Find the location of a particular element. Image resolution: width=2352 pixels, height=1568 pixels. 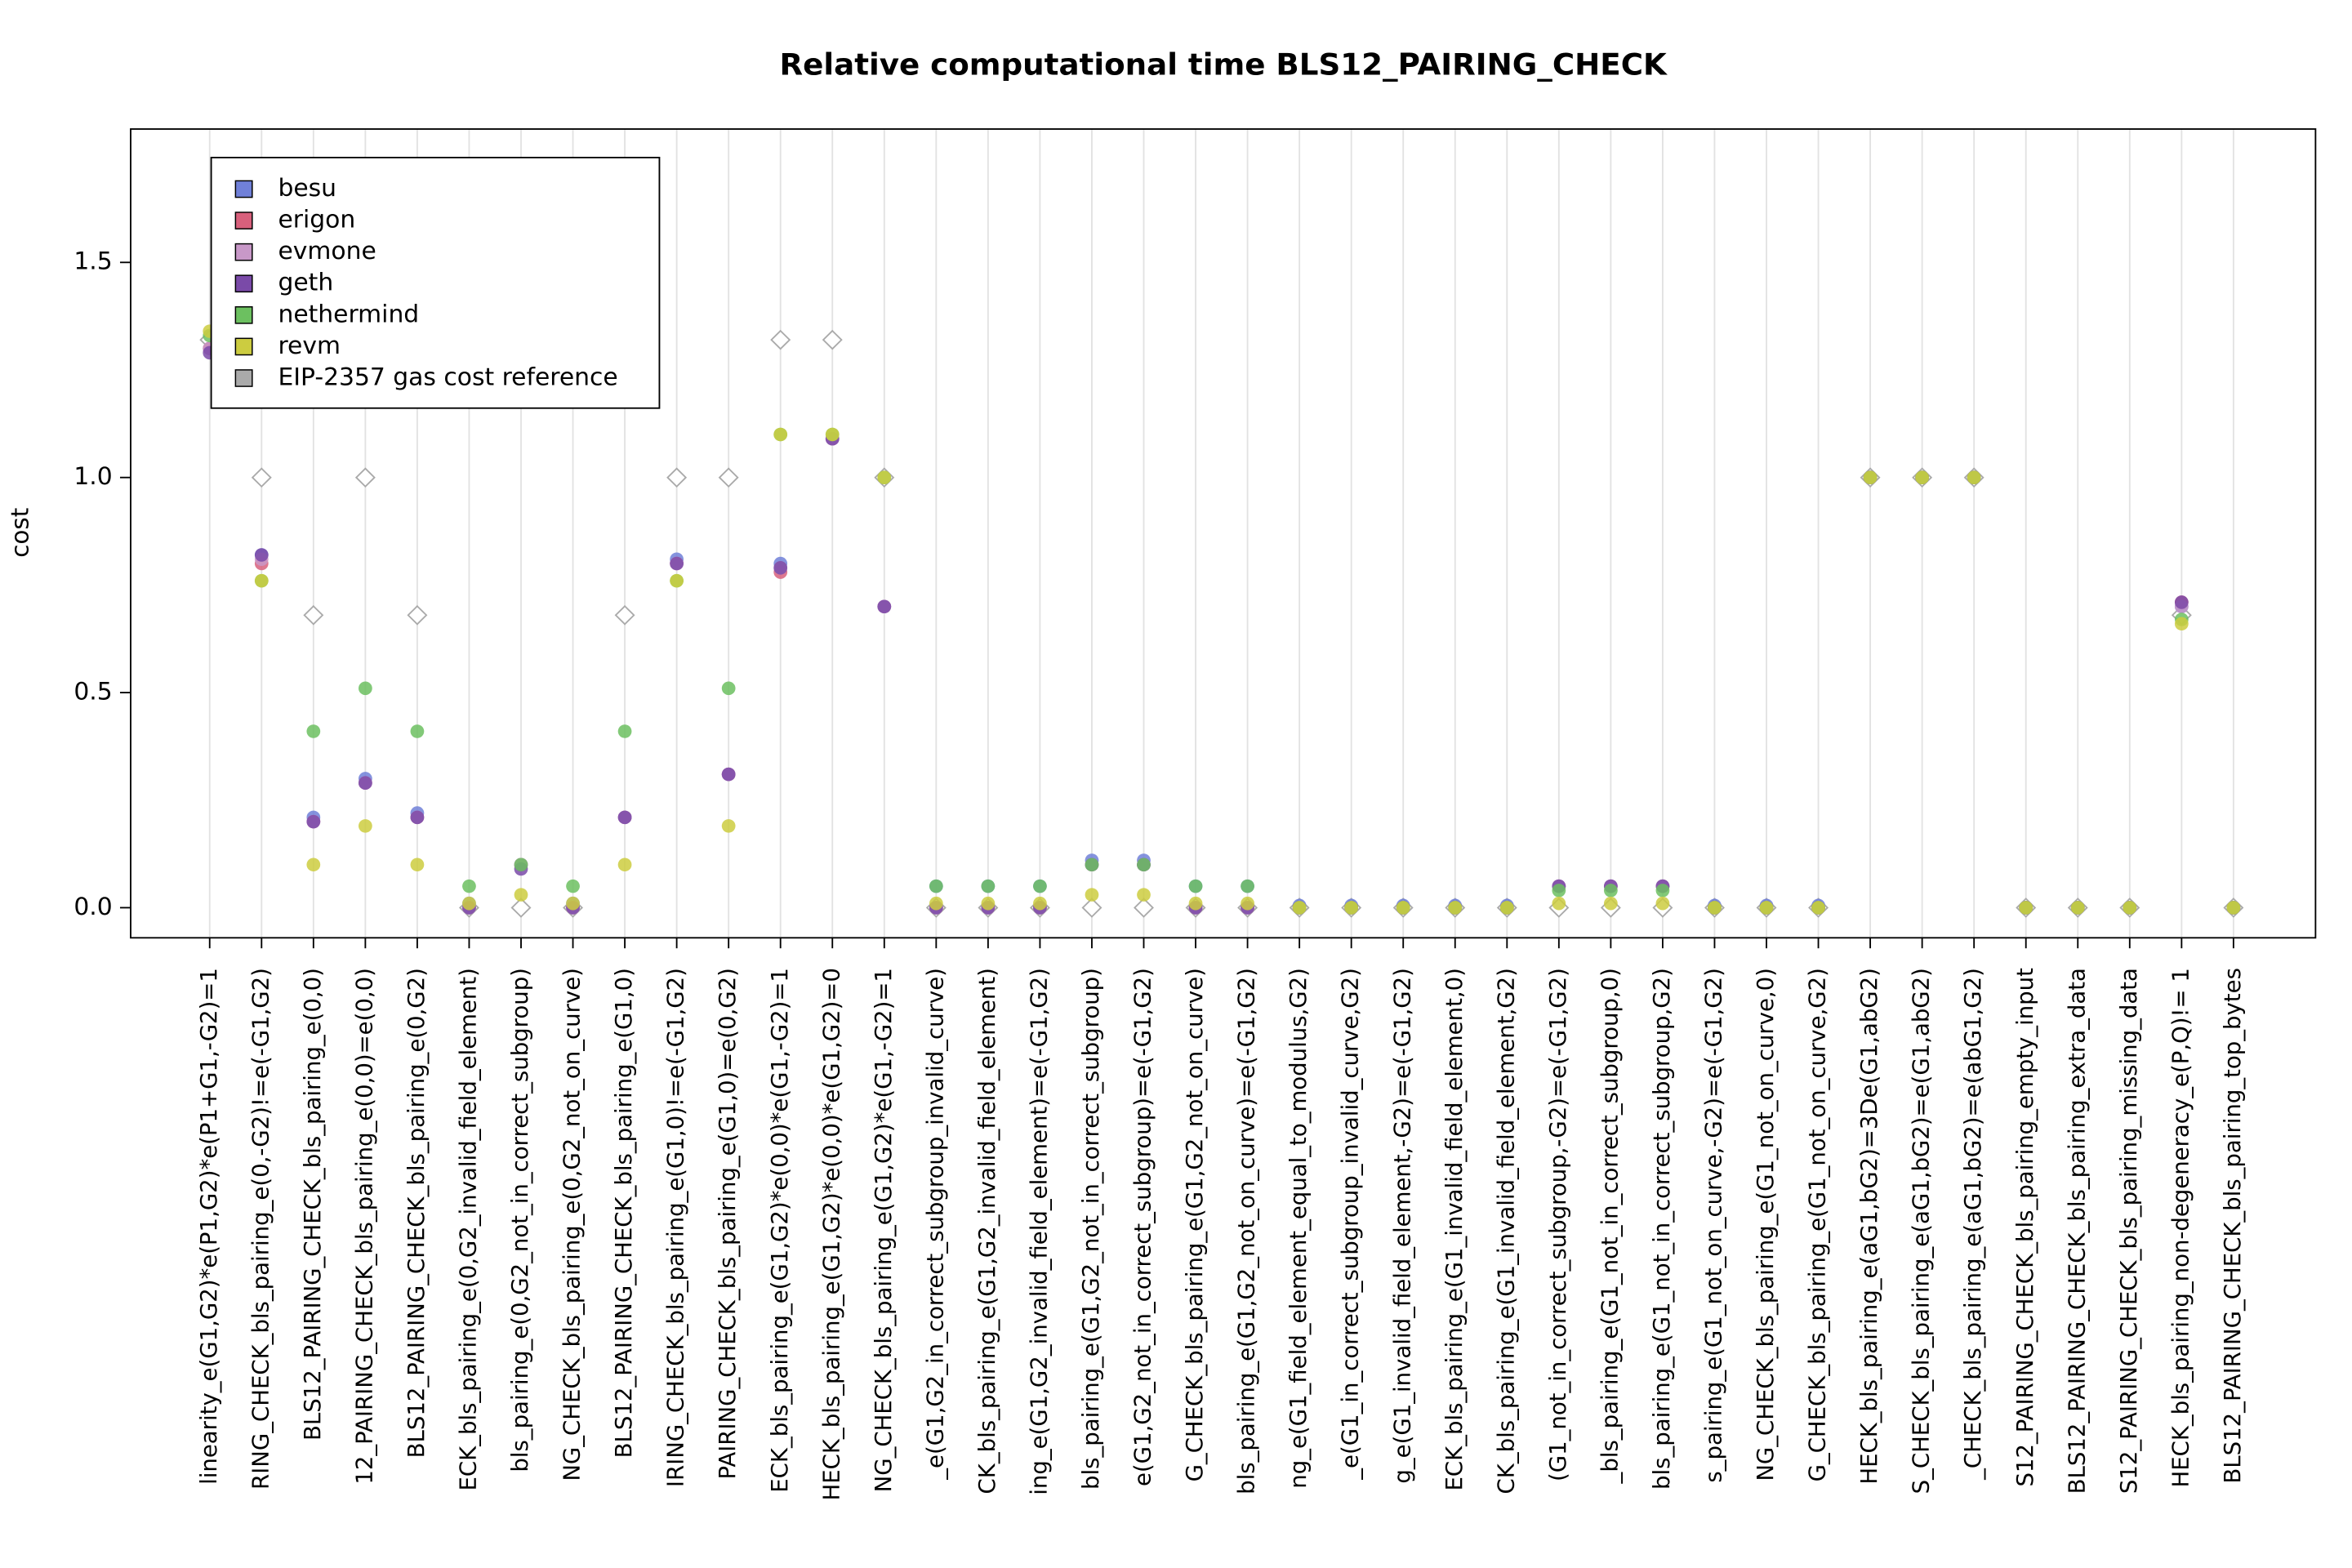

y-tick-label: 0.0 is located at coordinates (93, 906).